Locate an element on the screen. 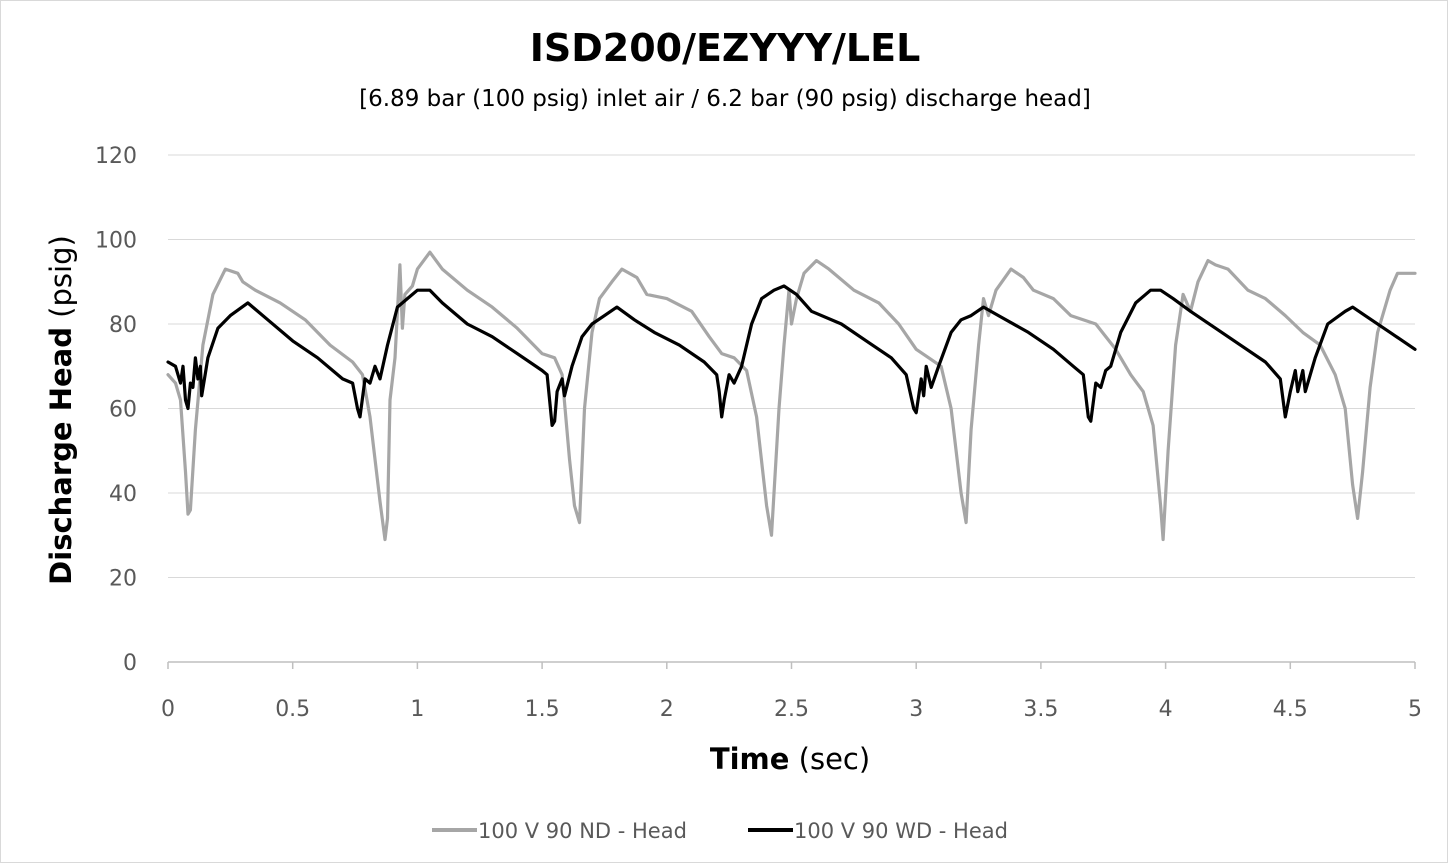 The image size is (1450, 865). series-line-wd-head is located at coordinates (791, 355).